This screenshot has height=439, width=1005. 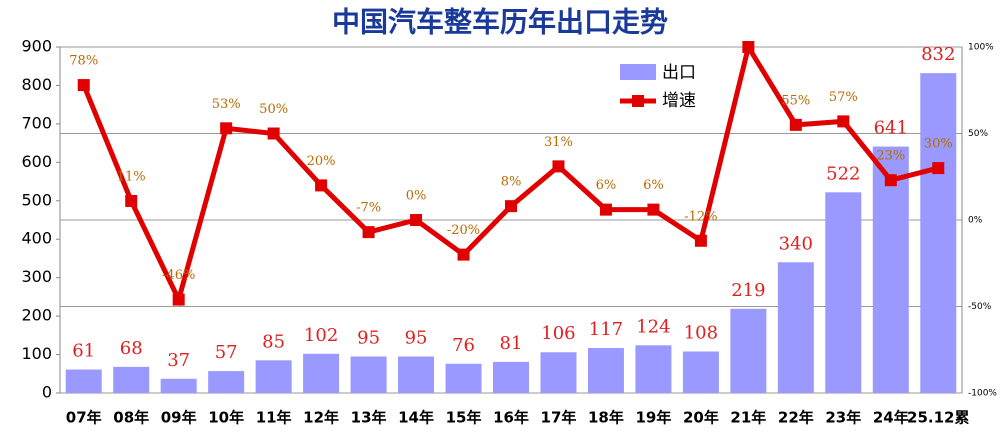 What do you see at coordinates (321, 418) in the screenshot?
I see `x-tick-label: 12年` at bounding box center [321, 418].